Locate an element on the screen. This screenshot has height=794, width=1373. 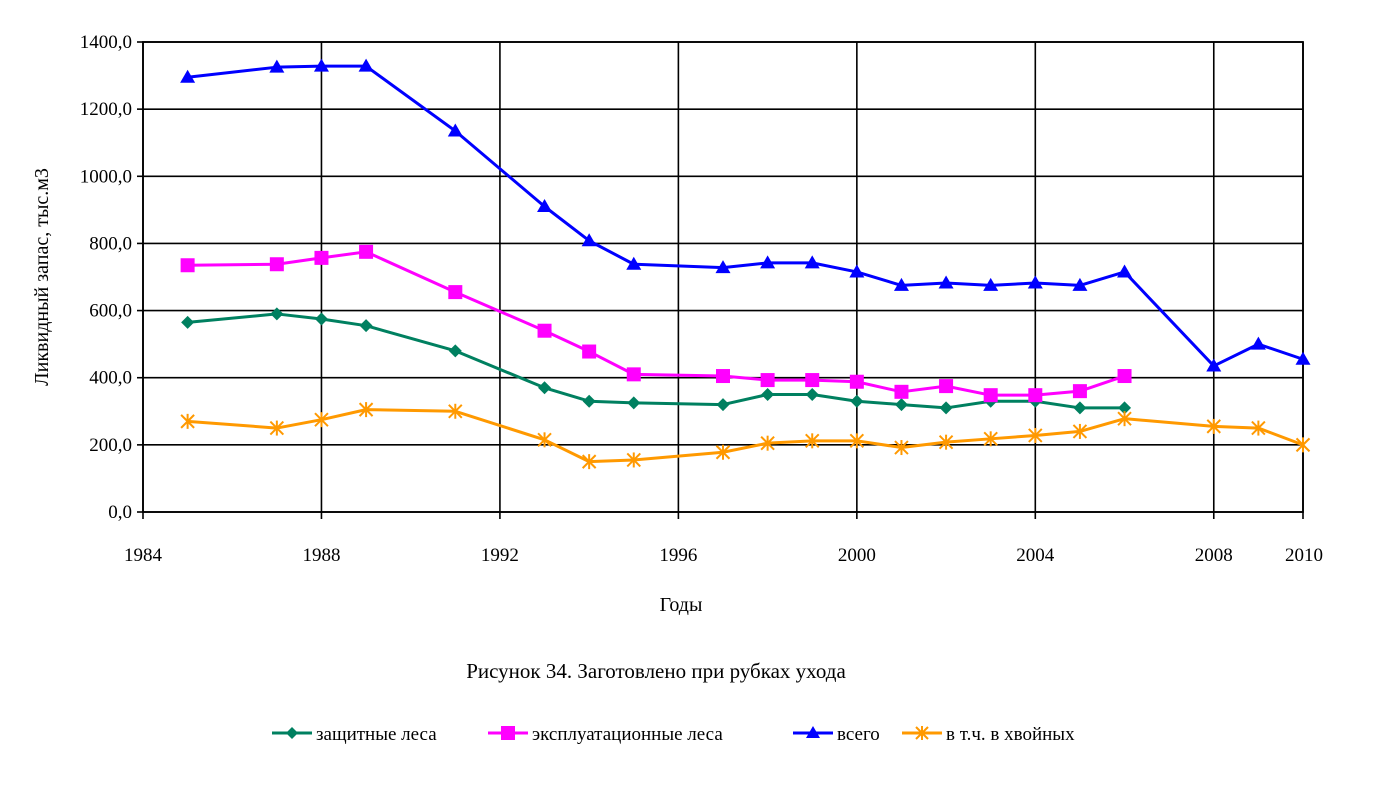
x-tick-label: 2008 is located at coordinates (1214, 555).